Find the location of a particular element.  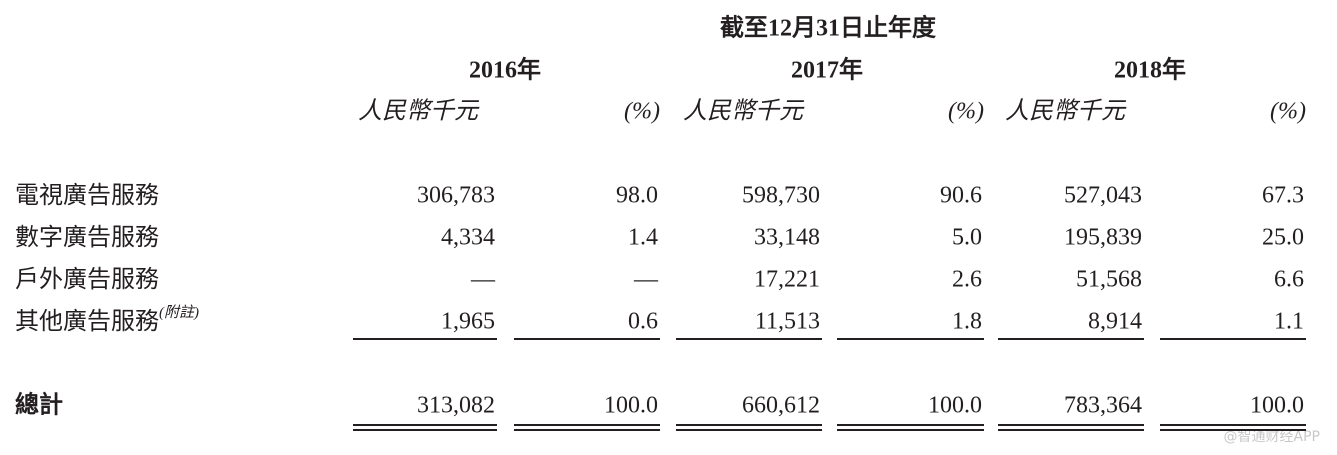

cell: 8,914 is located at coordinates (1115, 322).